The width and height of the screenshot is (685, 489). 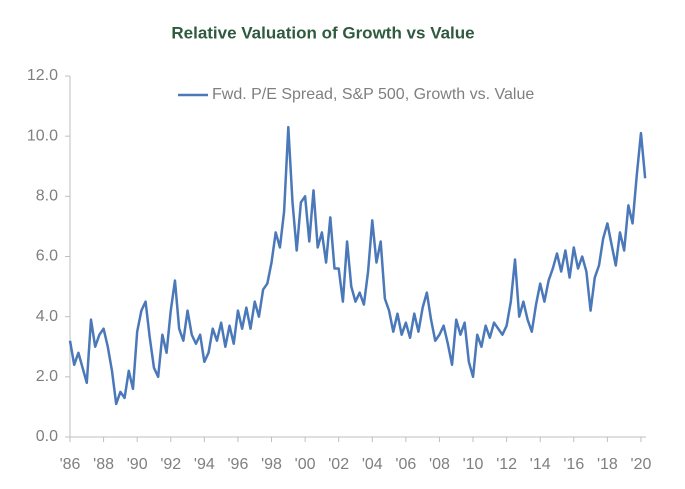 What do you see at coordinates (170, 464) in the screenshot?
I see `x-tick-label: '92` at bounding box center [170, 464].